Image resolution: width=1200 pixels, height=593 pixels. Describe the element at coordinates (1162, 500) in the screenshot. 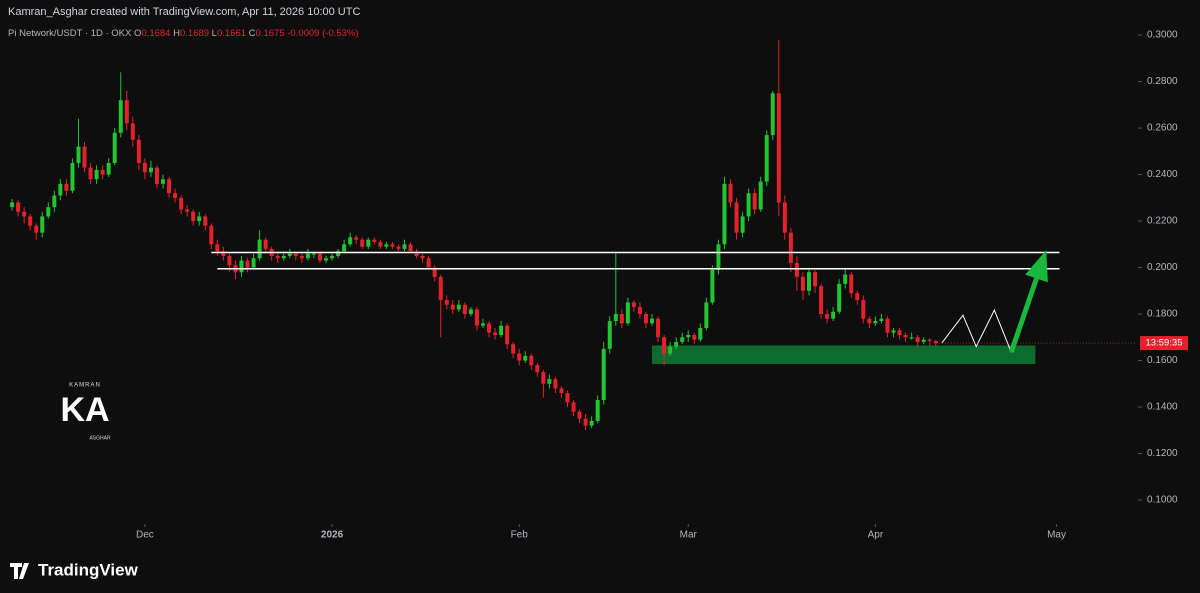

I see `y-tick-label: 0.1000` at that location.